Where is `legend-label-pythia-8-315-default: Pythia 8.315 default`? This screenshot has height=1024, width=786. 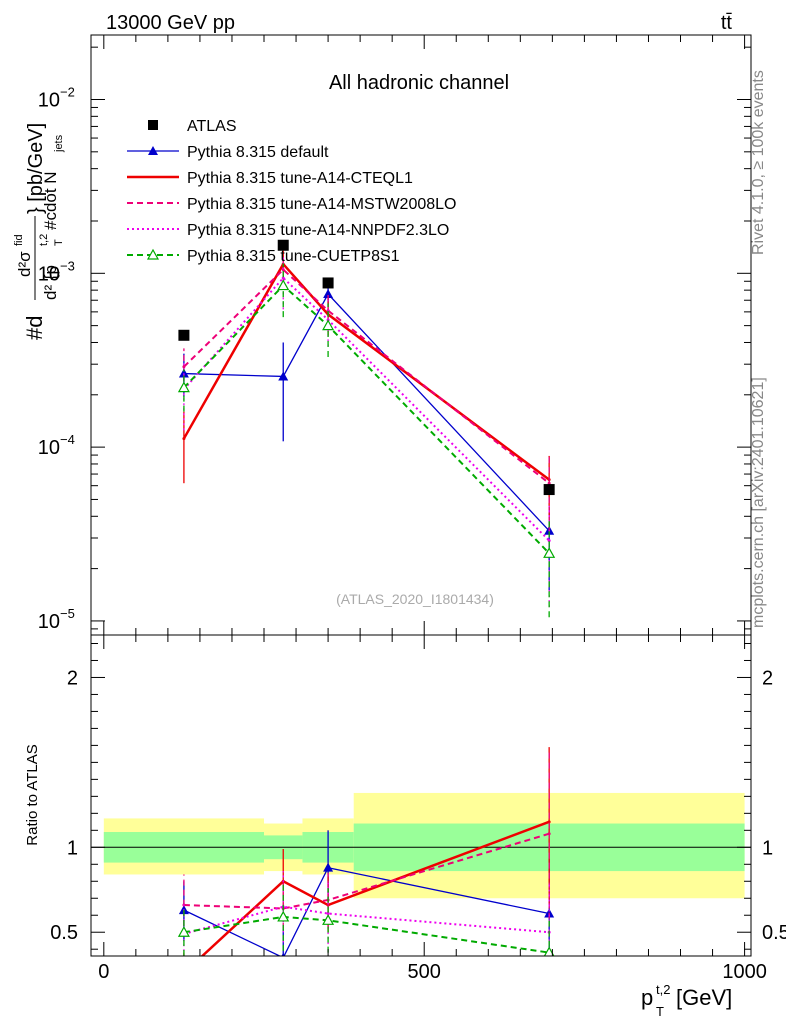
legend-label-pythia-8-315-default: Pythia 8.315 default is located at coordinates (258, 152).